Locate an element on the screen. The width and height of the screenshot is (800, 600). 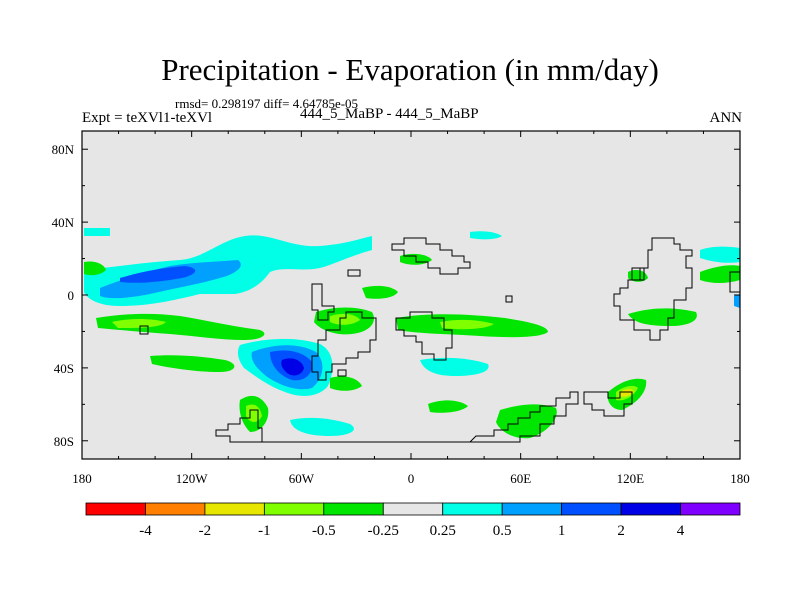
field-cyan-west is located at coordinates (97, 232).